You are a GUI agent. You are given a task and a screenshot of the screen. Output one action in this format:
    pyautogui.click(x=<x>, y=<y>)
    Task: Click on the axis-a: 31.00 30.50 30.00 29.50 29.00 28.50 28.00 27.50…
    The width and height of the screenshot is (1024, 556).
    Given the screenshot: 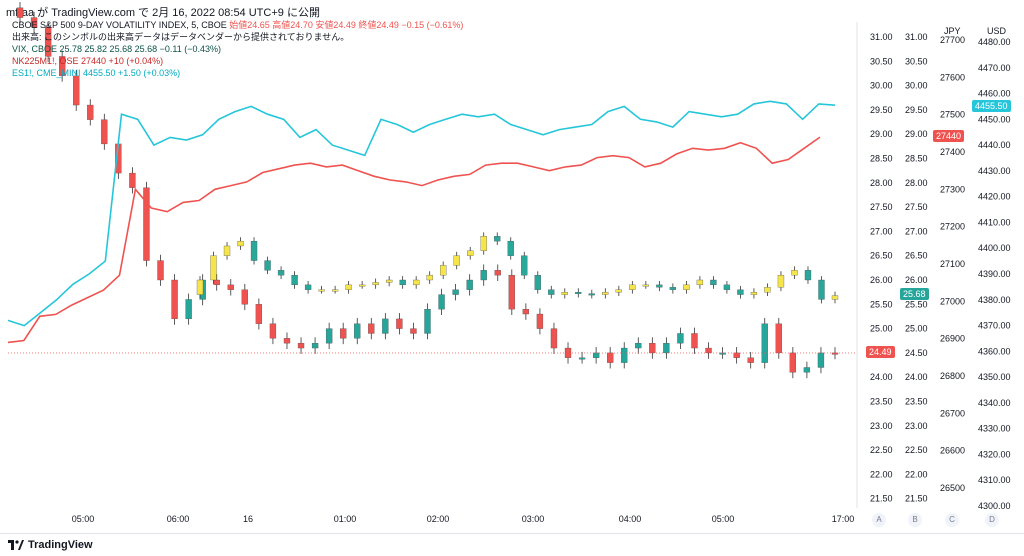 What is the action you would take?
    pyautogui.click(x=881, y=268)
    